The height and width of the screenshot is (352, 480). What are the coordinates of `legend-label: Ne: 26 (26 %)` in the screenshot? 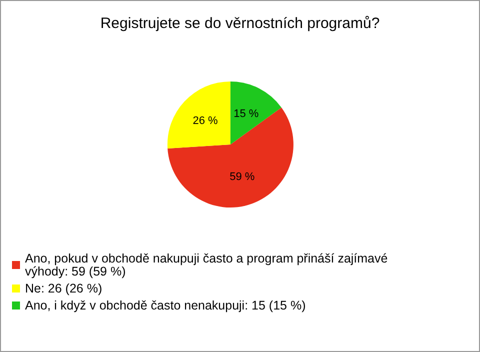 It's located at (63, 289).